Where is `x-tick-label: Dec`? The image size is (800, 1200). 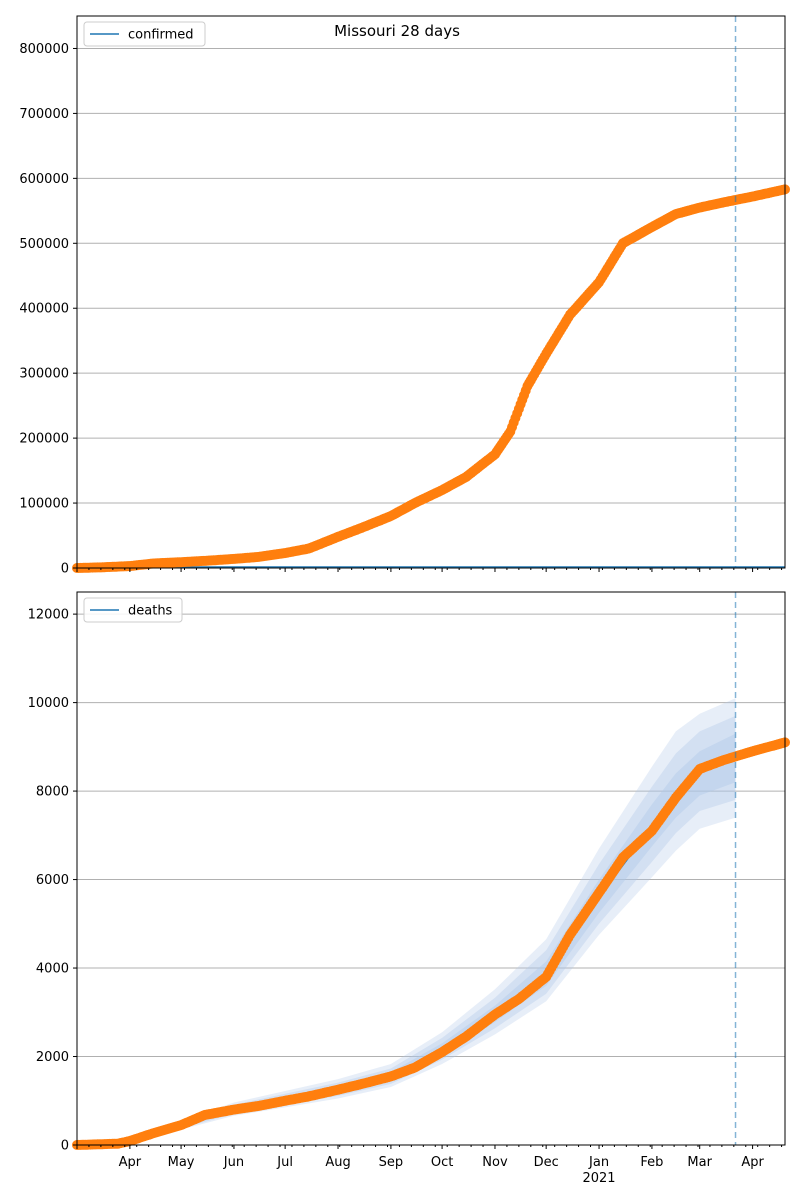
x-tick-label: Dec is located at coordinates (546, 1162).